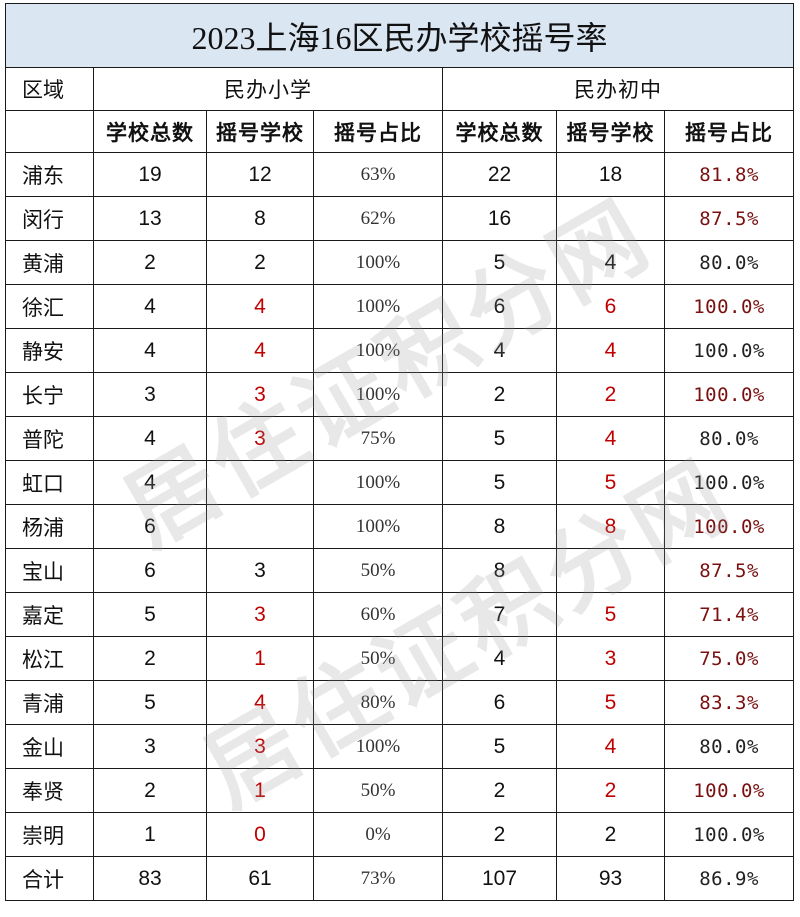  What do you see at coordinates (49, 438) in the screenshot?
I see `cell-region: 普陀` at bounding box center [49, 438].